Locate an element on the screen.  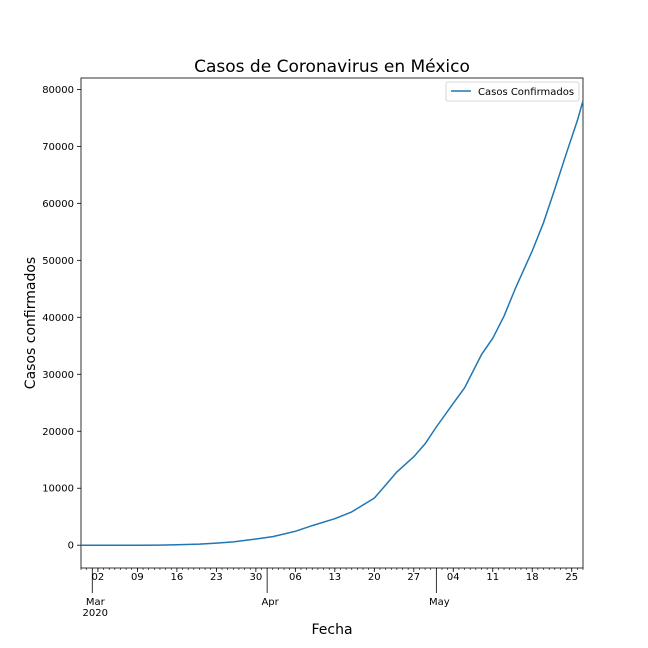
y-tick-label: 30000 is located at coordinates (58, 375).